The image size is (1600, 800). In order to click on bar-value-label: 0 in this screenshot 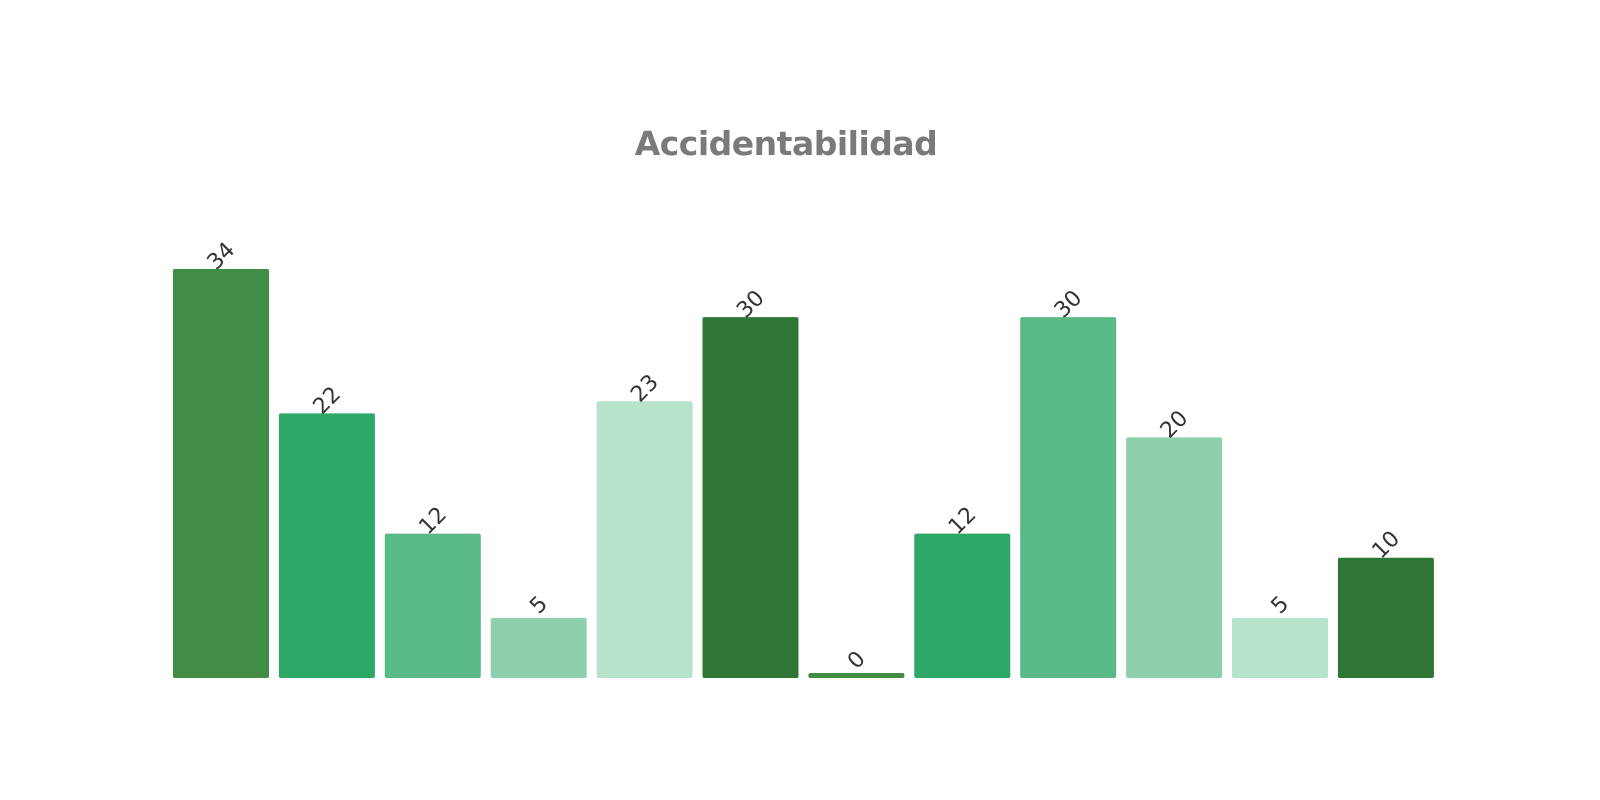, I will do `click(857, 661)`.